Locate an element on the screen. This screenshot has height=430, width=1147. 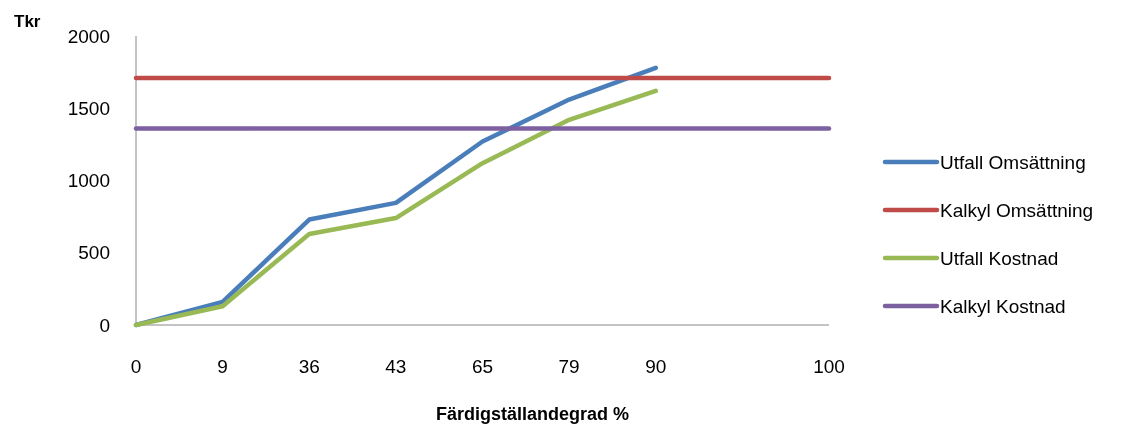
x-tick-label: 43 is located at coordinates (396, 366).